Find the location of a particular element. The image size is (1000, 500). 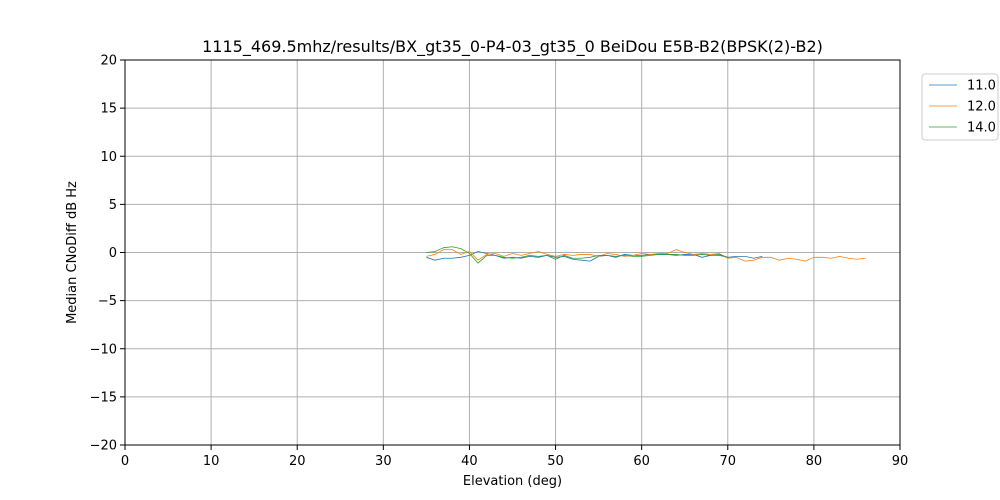

y-axis-label: Median CNoDiff dB Hz is located at coordinates (72, 252).